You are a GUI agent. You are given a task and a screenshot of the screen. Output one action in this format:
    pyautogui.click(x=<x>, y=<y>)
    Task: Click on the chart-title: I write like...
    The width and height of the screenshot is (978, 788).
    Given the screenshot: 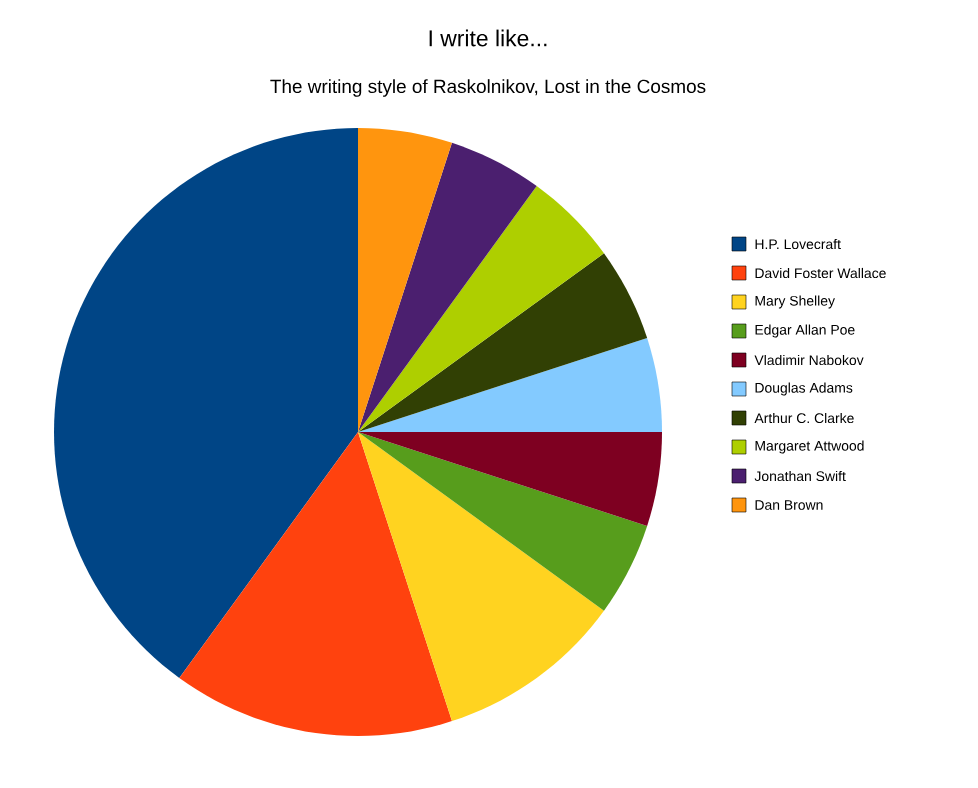 What is the action you would take?
    pyautogui.click(x=488, y=38)
    